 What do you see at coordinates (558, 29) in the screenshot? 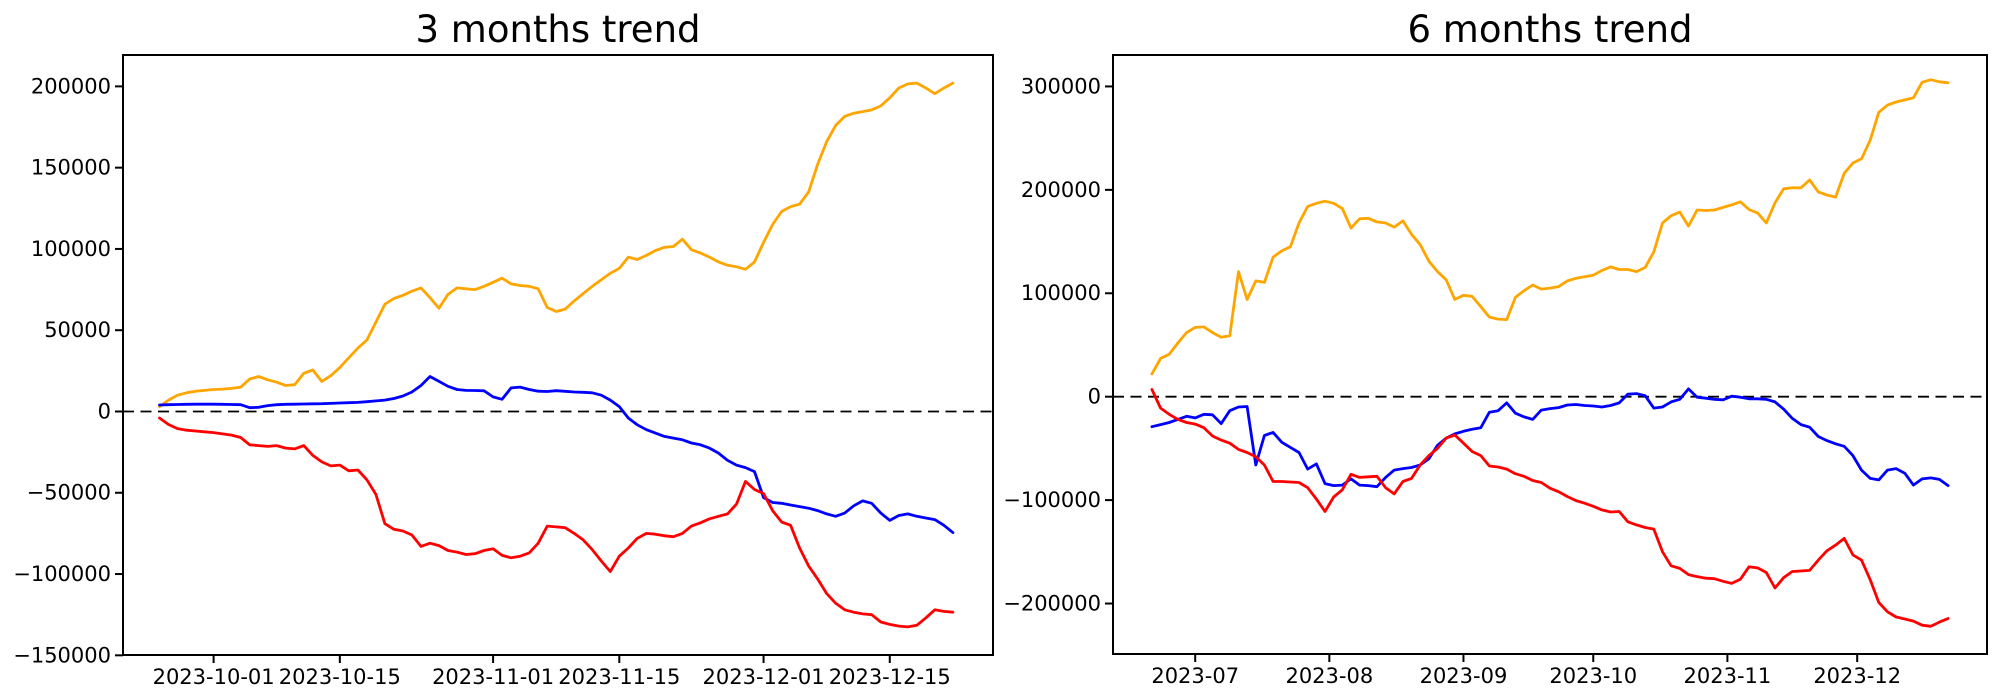
I see `chart-title-3-months: 3 months trend` at bounding box center [558, 29].